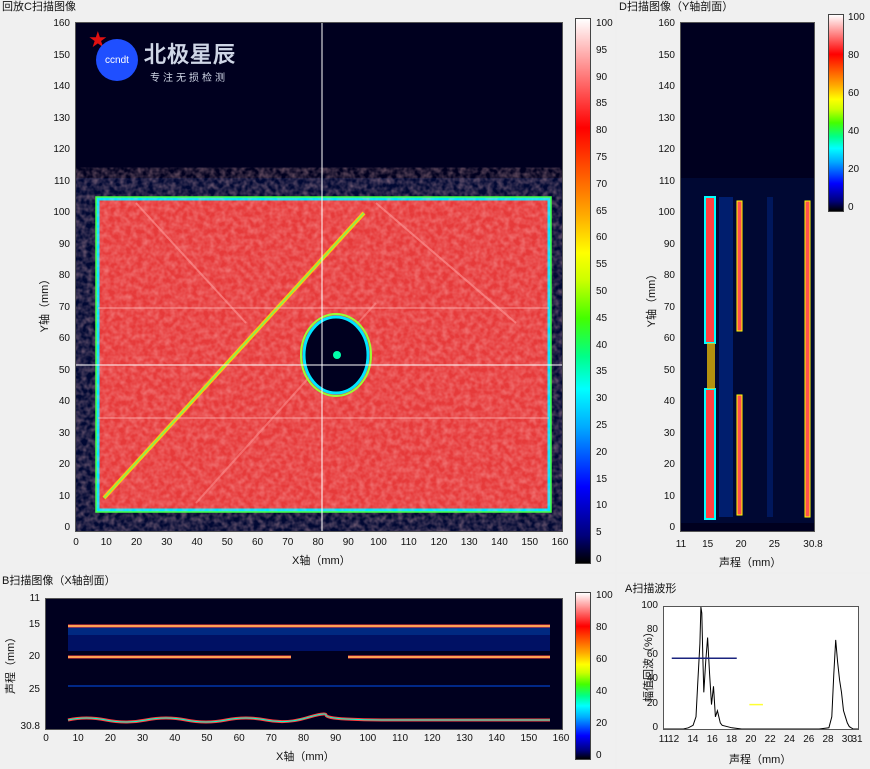 This screenshot has width=870, height=769. What do you see at coordinates (836, 113) in the screenshot?
I see `dscan-colorbar` at bounding box center [836, 113].